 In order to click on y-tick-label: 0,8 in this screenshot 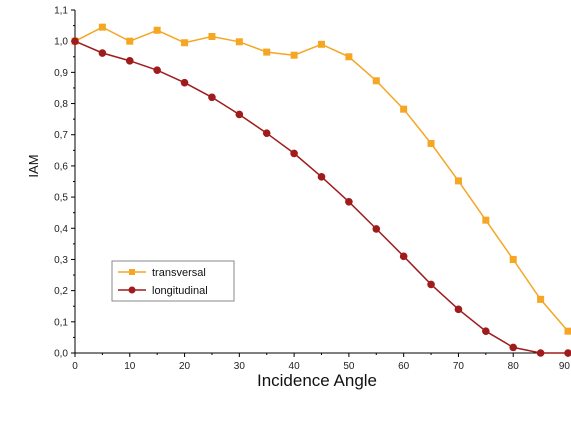, I will do `click(61, 104)`.